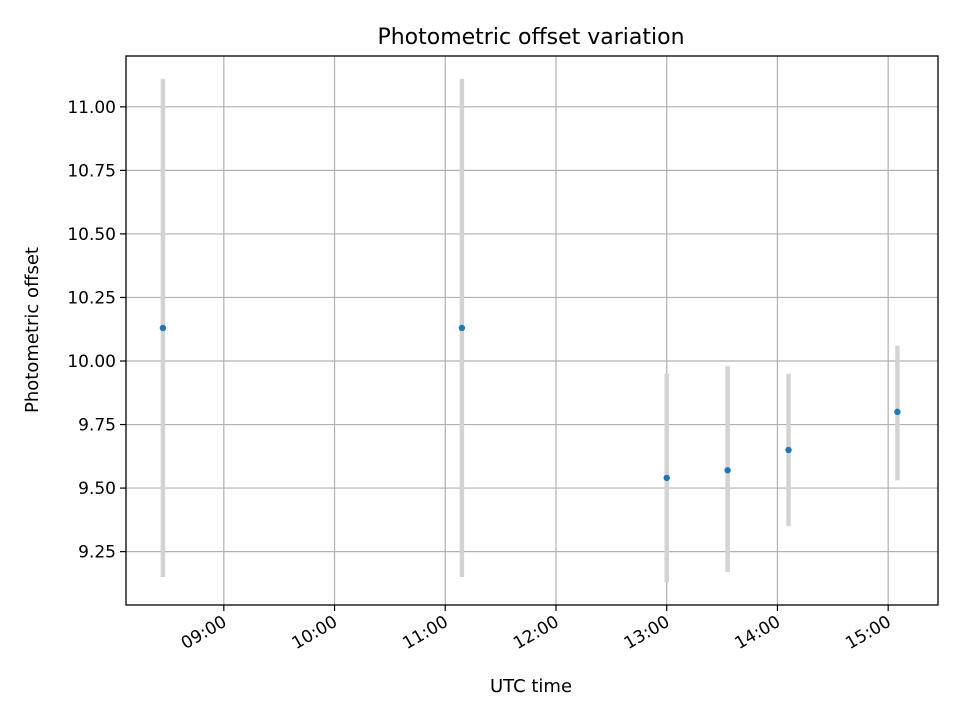 The width and height of the screenshot is (960, 720). What do you see at coordinates (32, 330) in the screenshot?
I see `y-axis-label: Photometric offset` at bounding box center [32, 330].